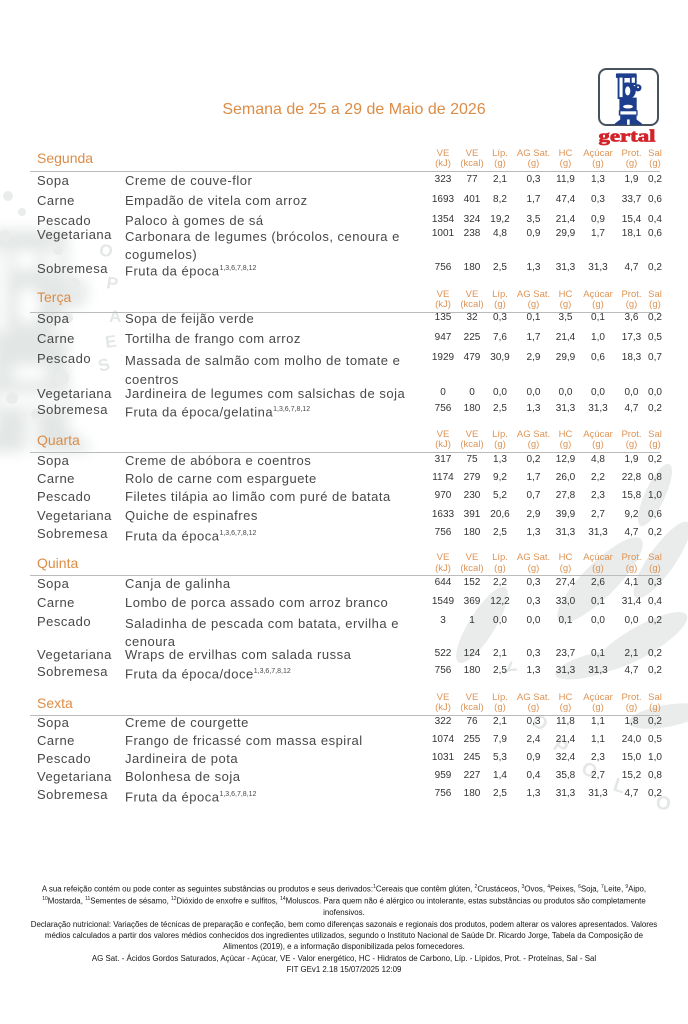 This screenshot has width=688, height=1024. Describe the element at coordinates (111, 342) in the screenshot. I see `svg-text: E` at that location.